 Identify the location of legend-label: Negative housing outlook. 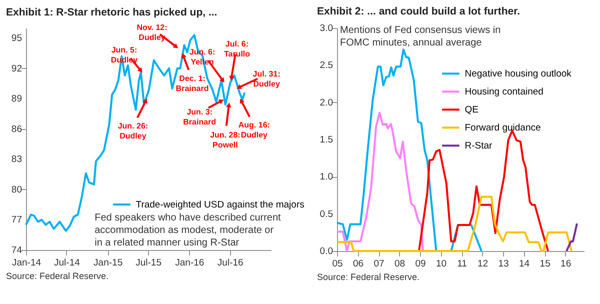
(518, 74).